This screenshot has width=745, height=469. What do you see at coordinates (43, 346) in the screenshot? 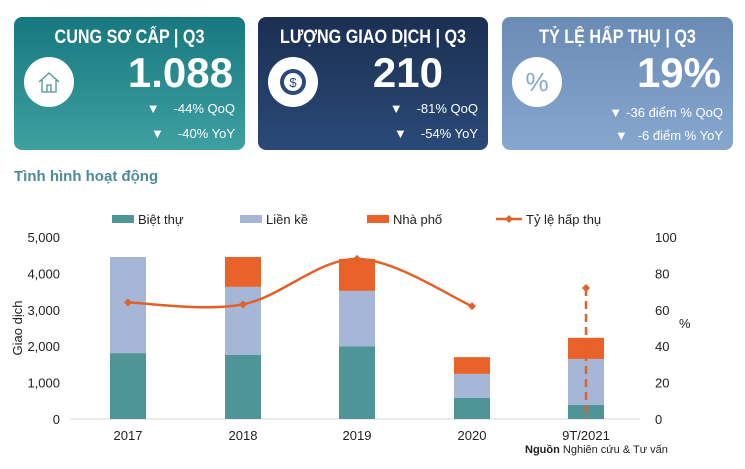
I see `y-tick-label: 2,000` at bounding box center [43, 346].